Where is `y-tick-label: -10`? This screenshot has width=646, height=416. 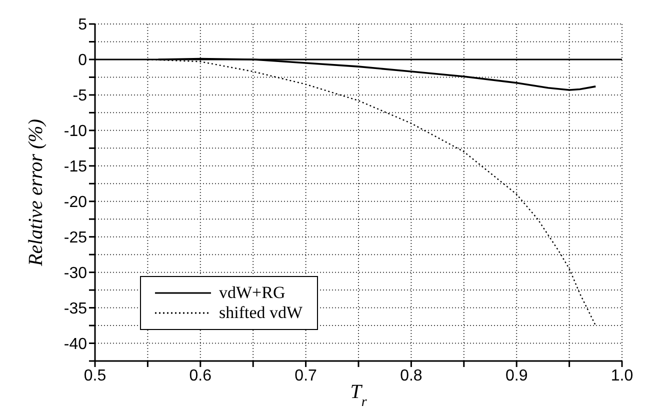
y-tick-label: -10 is located at coordinates (76, 131).